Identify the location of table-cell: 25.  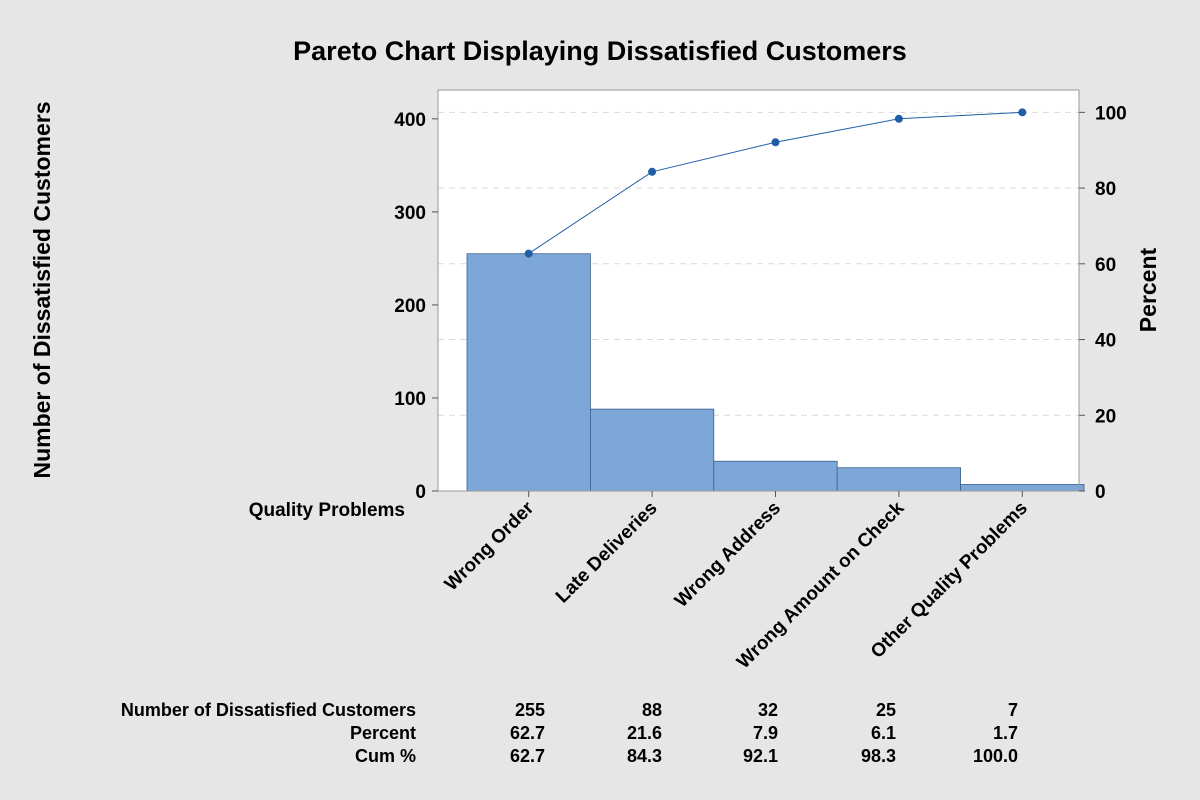
(886, 710).